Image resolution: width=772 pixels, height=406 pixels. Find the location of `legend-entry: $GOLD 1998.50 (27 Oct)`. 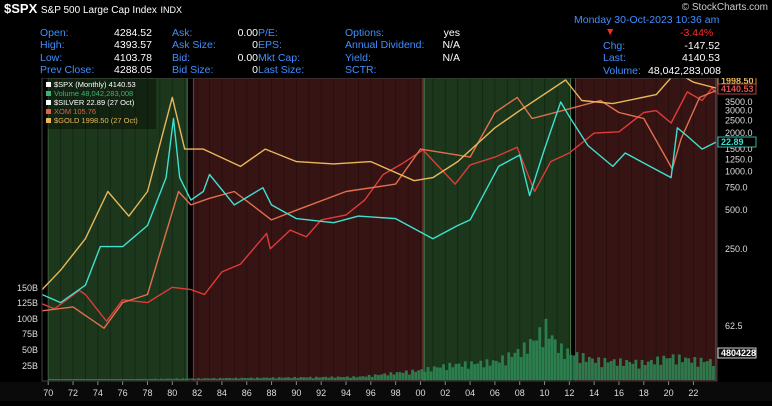

legend-entry: $GOLD 1998.50 (27 Oct) is located at coordinates (96, 120).